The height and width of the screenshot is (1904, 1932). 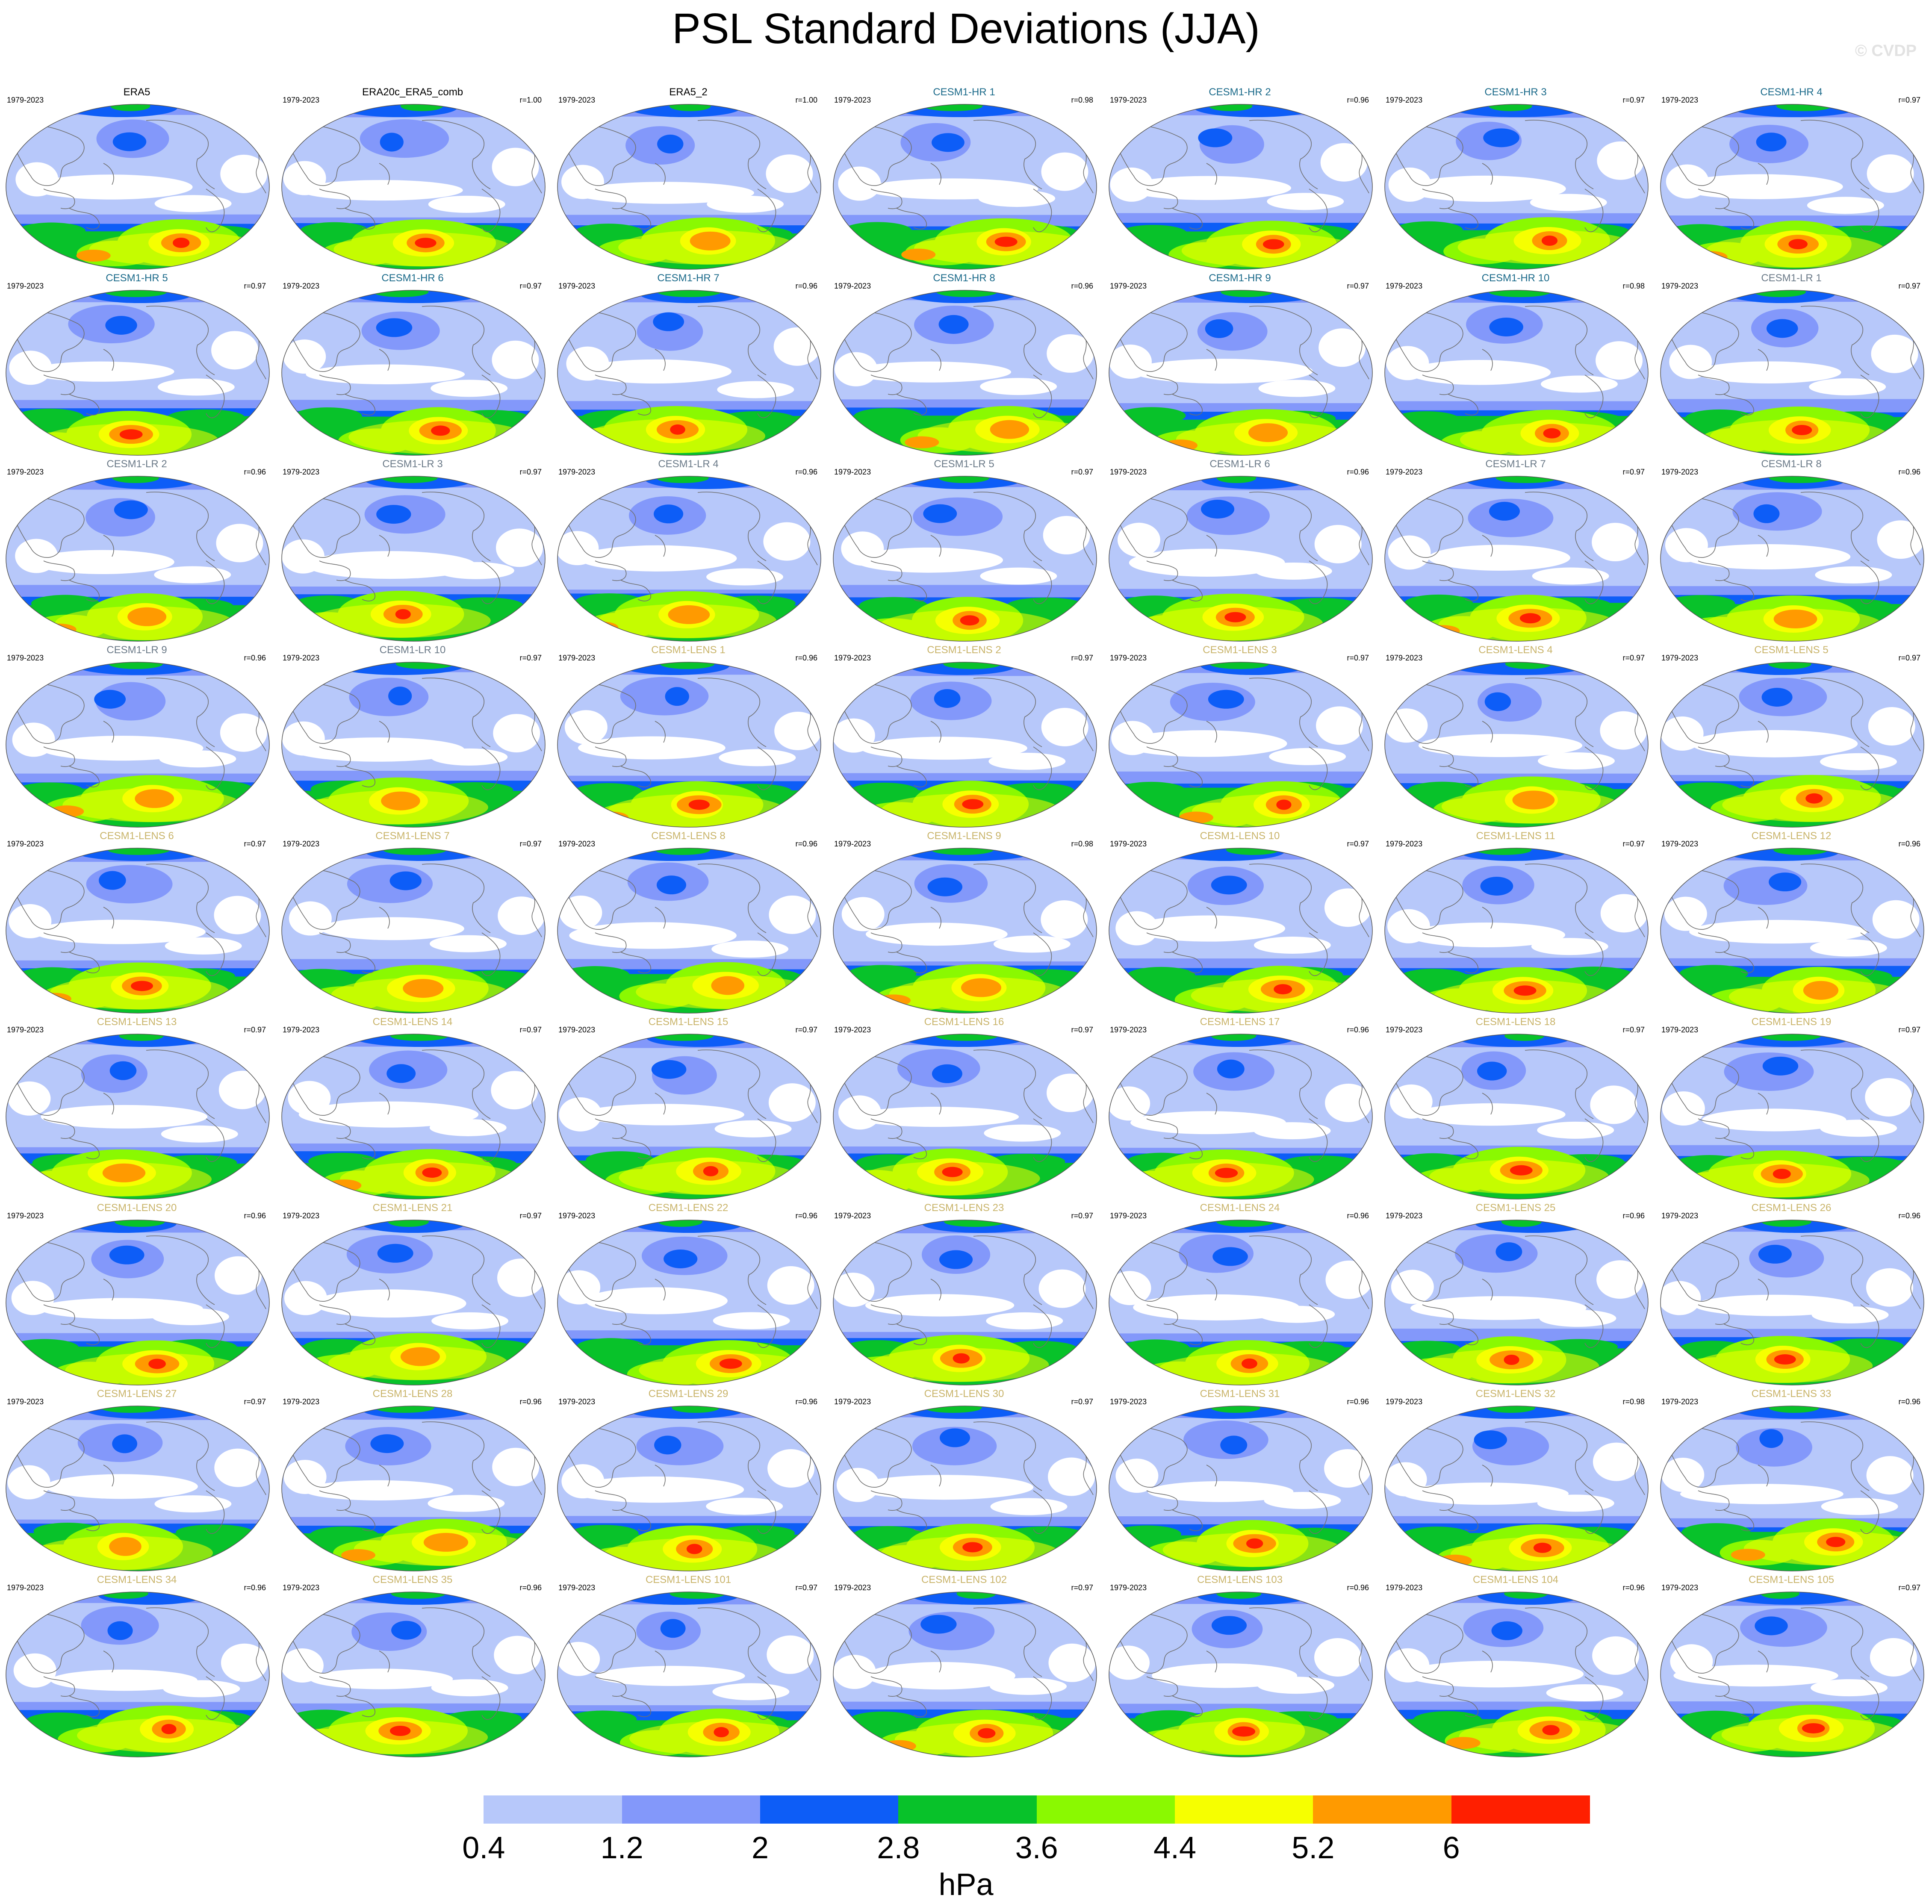 What do you see at coordinates (1516, 836) in the screenshot?
I see `panel-title: CESM1-LENS 11` at bounding box center [1516, 836].